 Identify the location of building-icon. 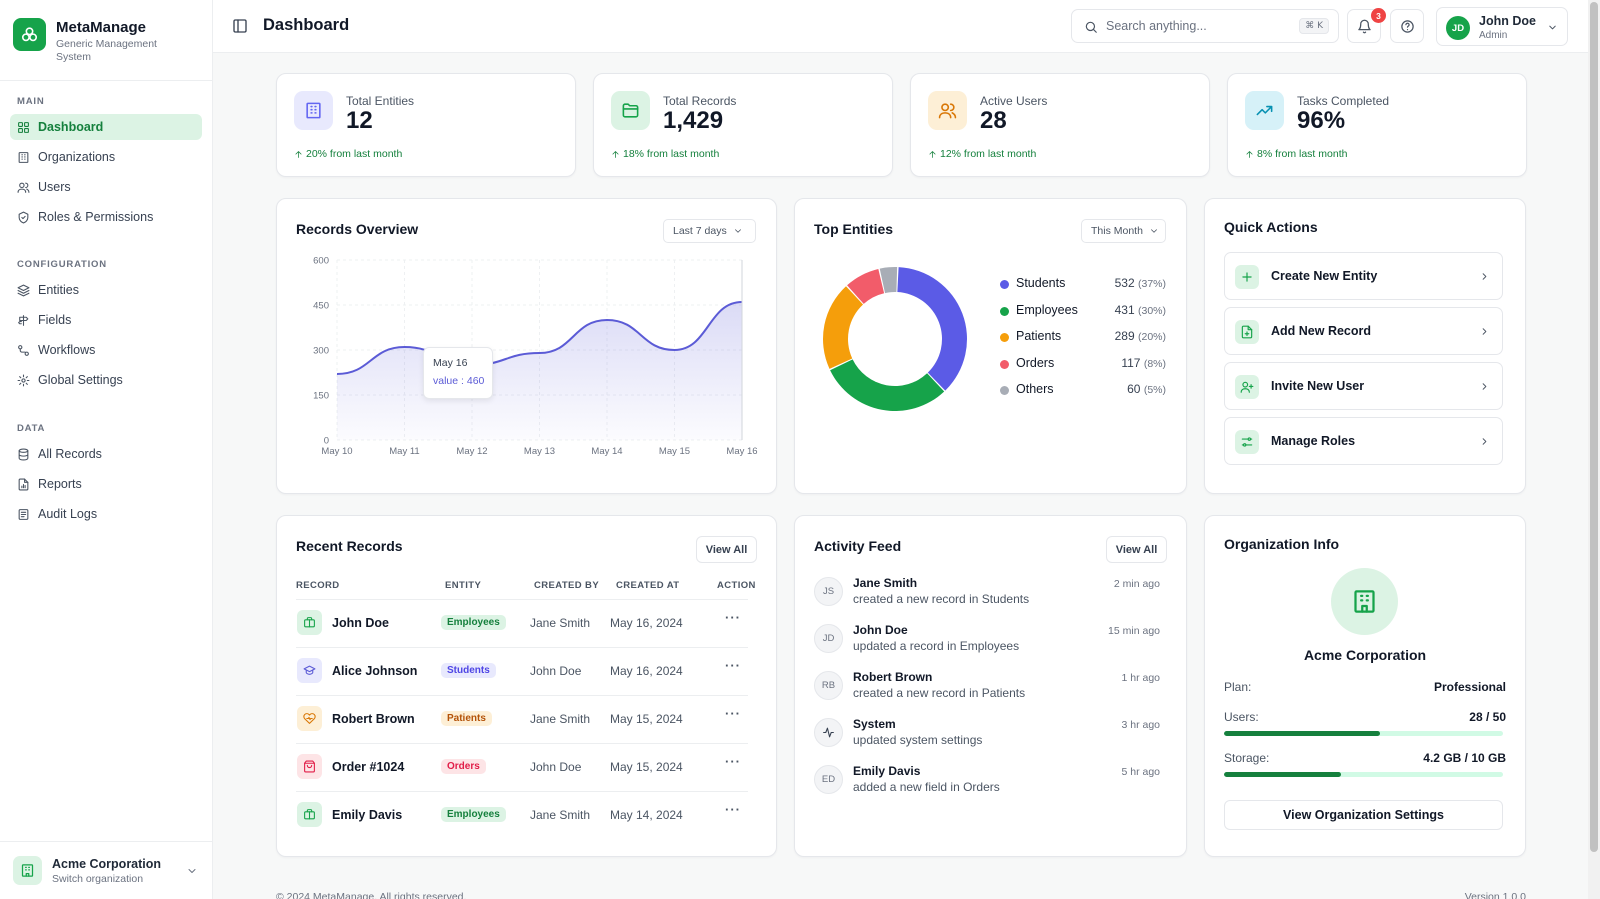
(313, 110).